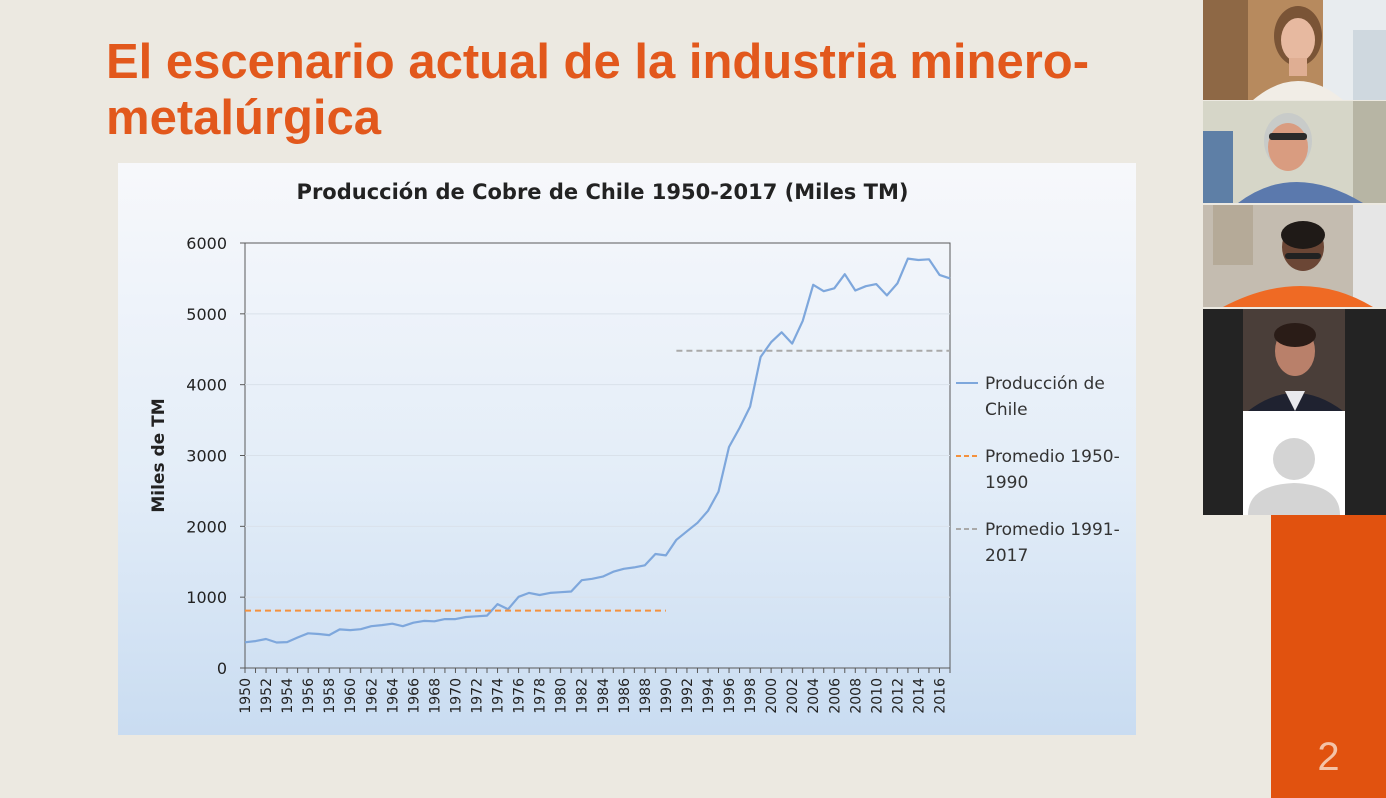  What do you see at coordinates (898, 696) in the screenshot?
I see `x-tick-label: 2012` at bounding box center [898, 696].